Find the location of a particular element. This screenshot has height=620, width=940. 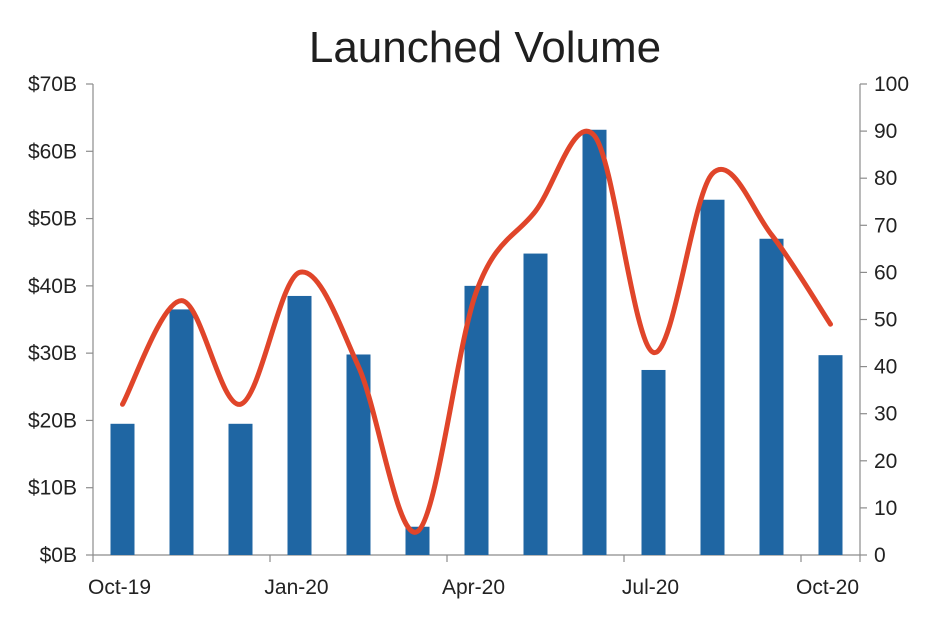

chart-title: Launched Volume is located at coordinates (485, 47).